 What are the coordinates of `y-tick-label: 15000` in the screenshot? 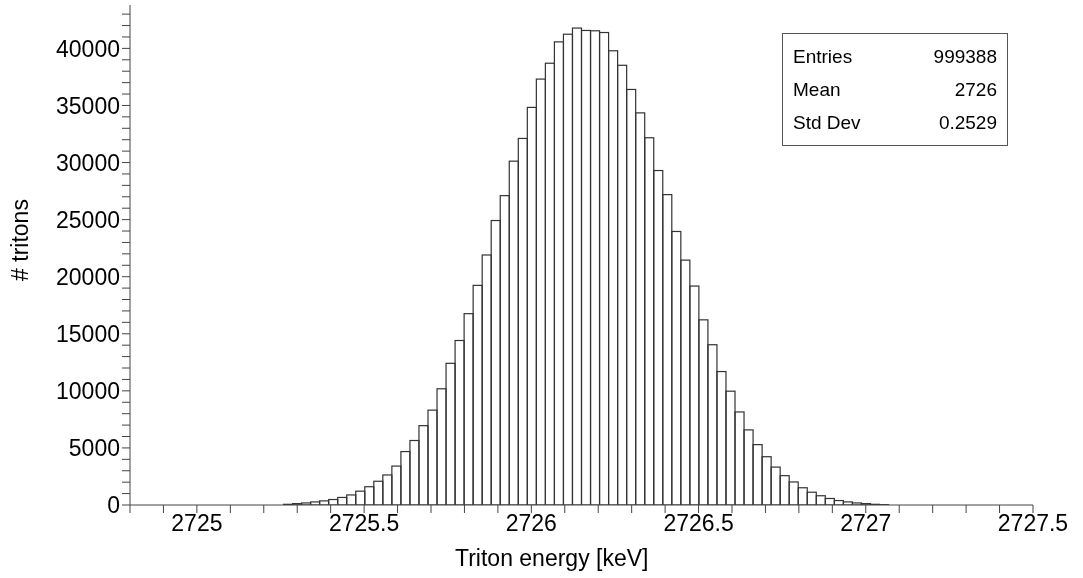 It's located at (88, 333).